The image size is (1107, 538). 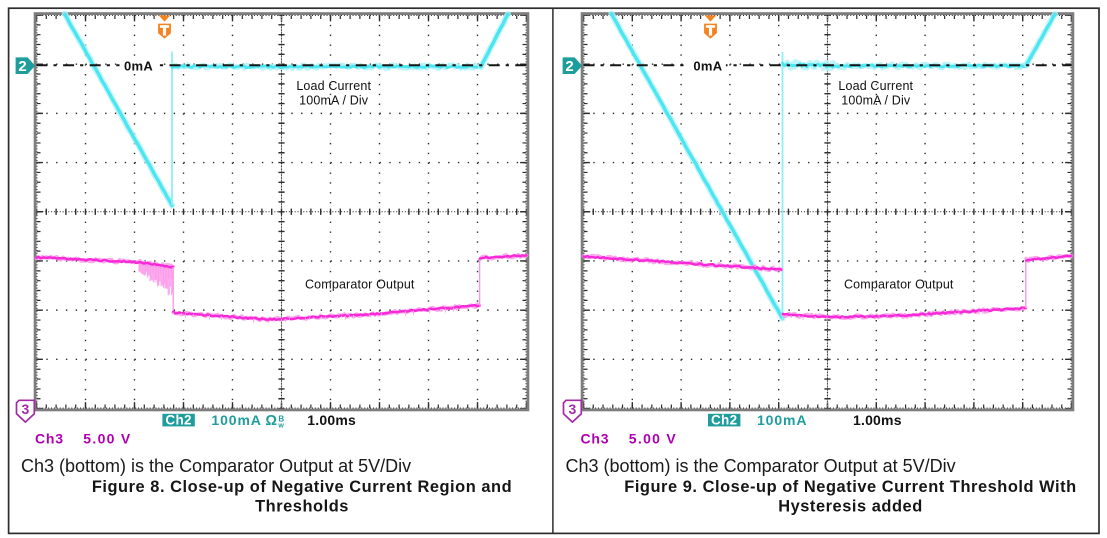 I want to click on svg-text: Ω, so click(x=271, y=421).